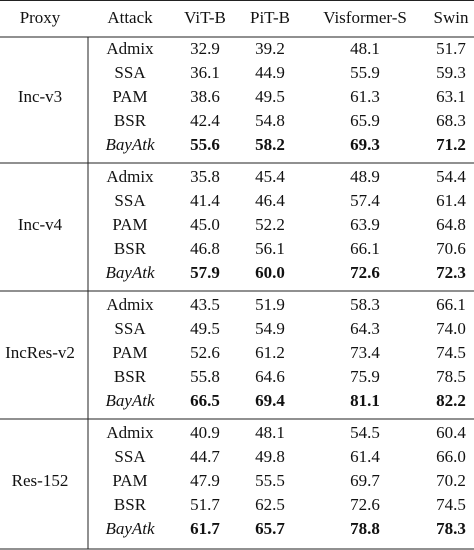  Describe the element at coordinates (205, 304) in the screenshot. I see `value-cell: 43.5` at that location.